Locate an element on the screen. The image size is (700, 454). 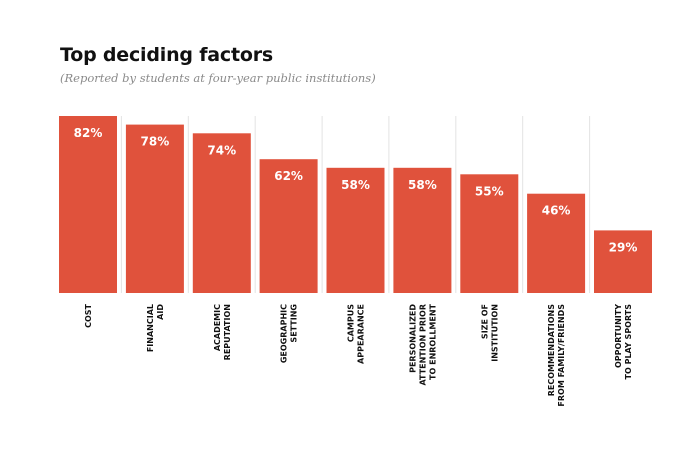
chart-title: Top deciding factors is located at coordinates (166, 55).